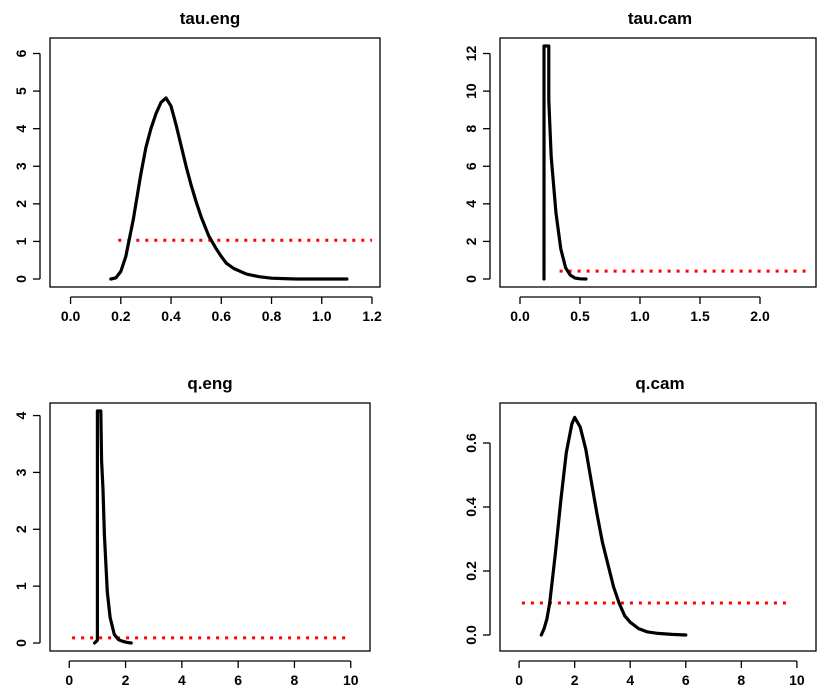 The image size is (822, 692). Describe the element at coordinates (222, 316) in the screenshot. I see `x-tick-label: 0.6` at that location.